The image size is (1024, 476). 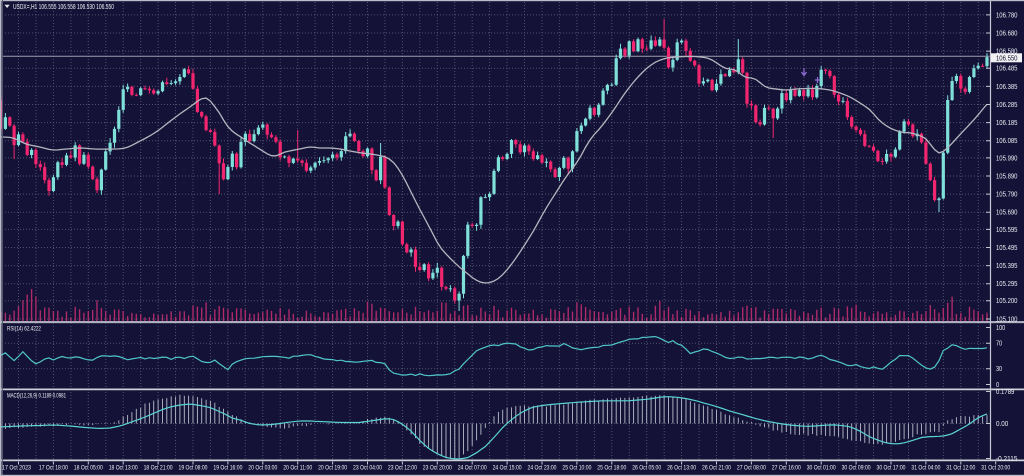 What do you see at coordinates (1007, 176) in the screenshot?
I see `svg-text: 105.890` at bounding box center [1007, 176].